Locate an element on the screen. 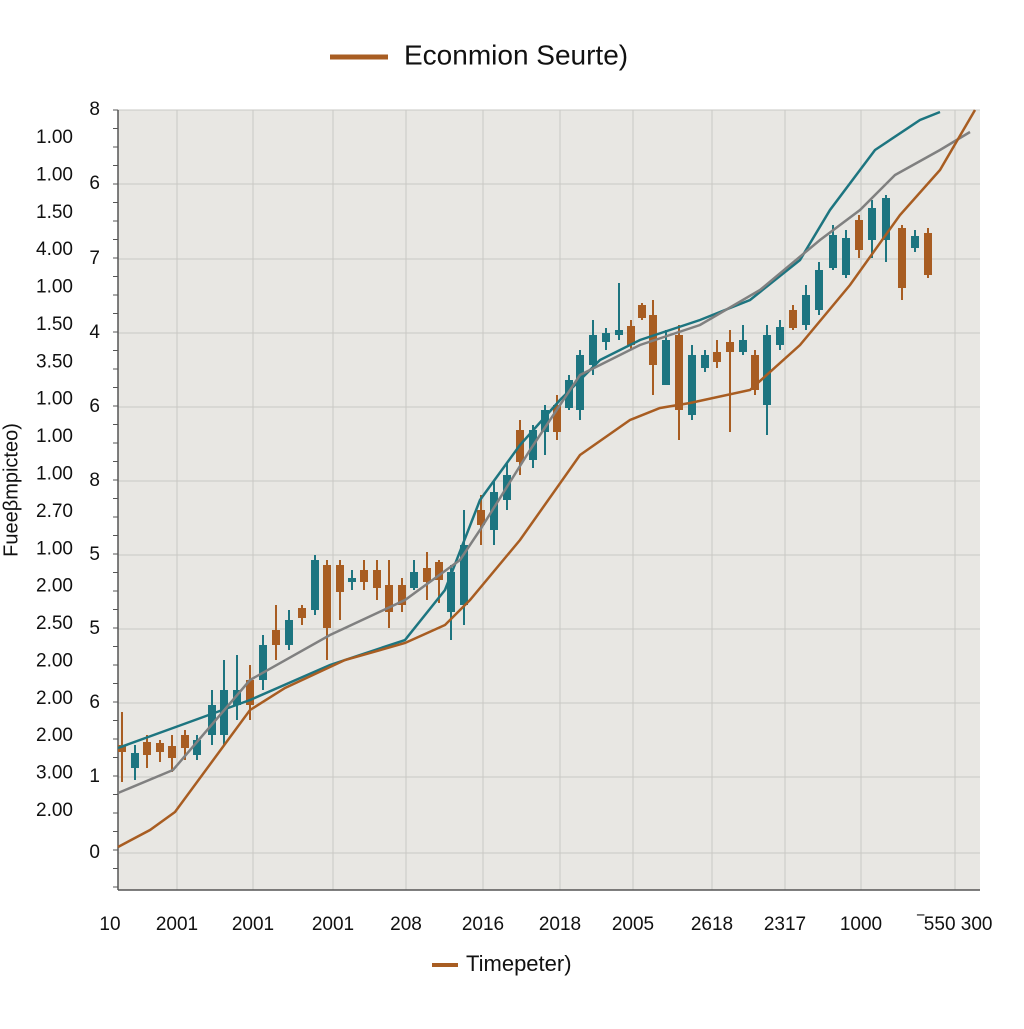  y-side-label: 3.00 is located at coordinates (54, 773).